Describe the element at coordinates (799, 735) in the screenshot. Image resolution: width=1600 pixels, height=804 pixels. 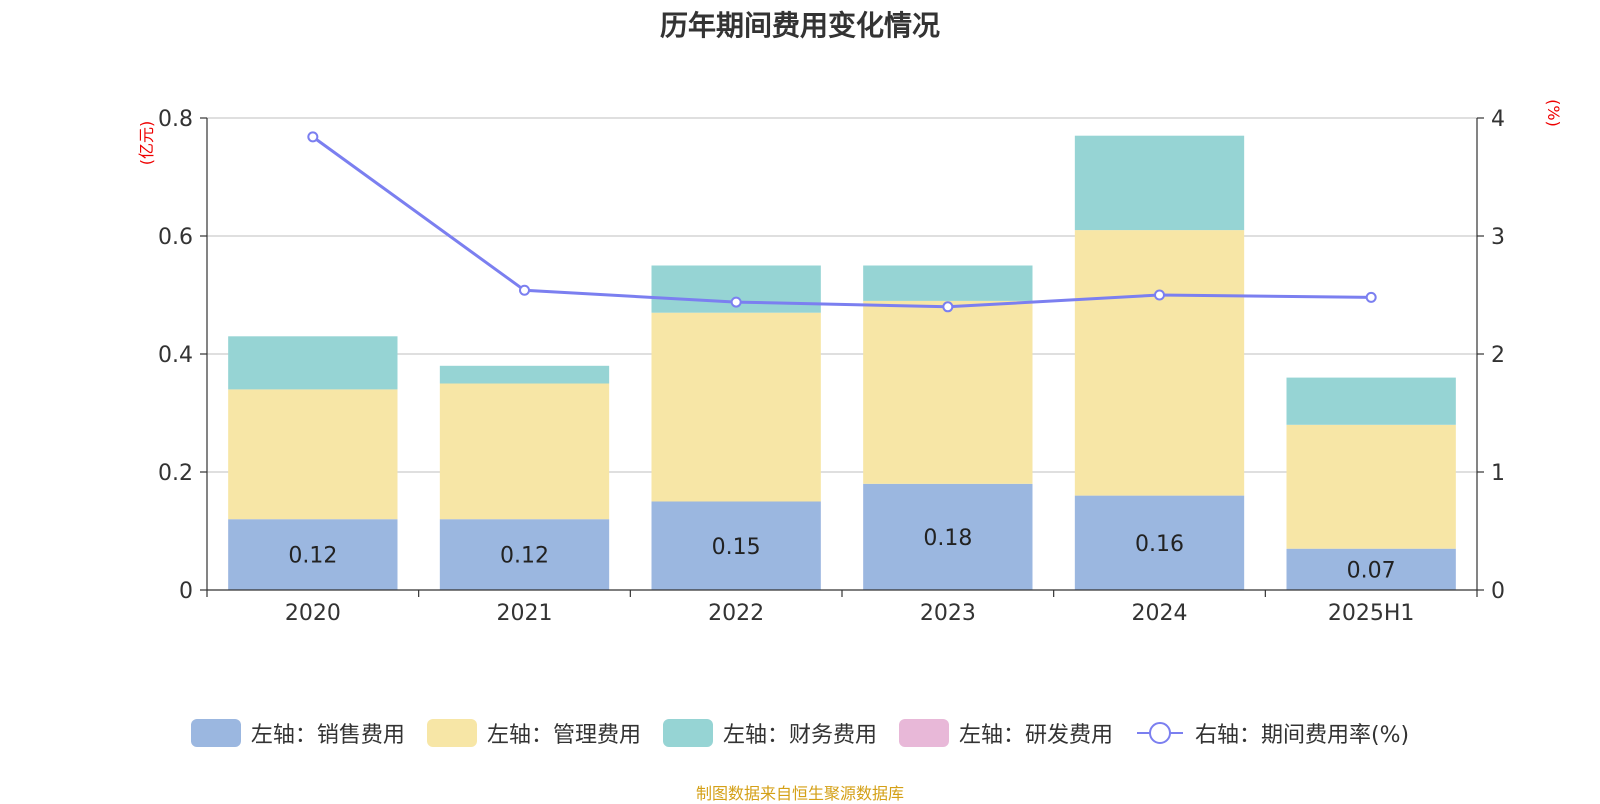
I see `legend-label-finance: 左轴：财务费用` at that location.